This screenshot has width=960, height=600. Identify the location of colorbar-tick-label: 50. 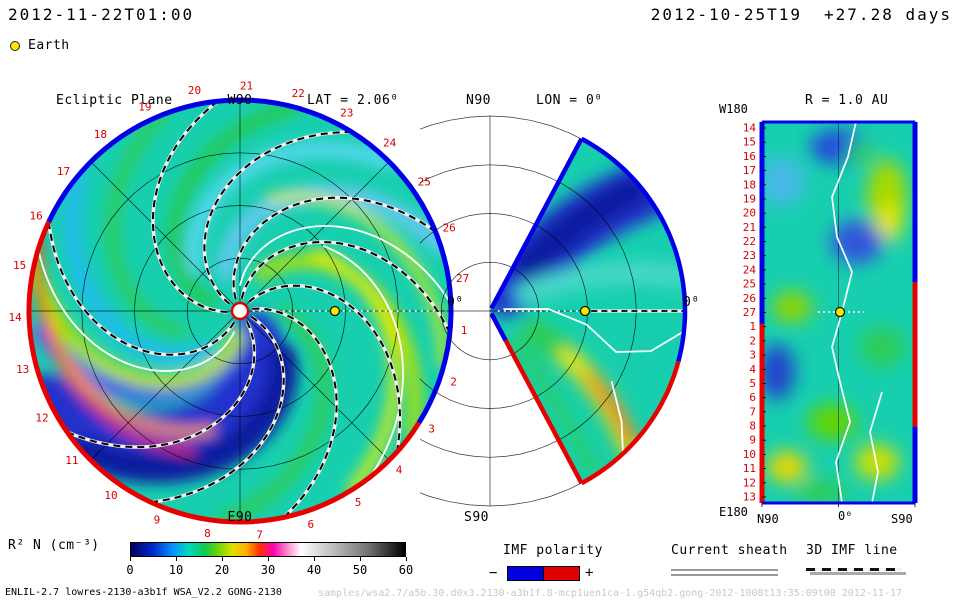
(360, 570).